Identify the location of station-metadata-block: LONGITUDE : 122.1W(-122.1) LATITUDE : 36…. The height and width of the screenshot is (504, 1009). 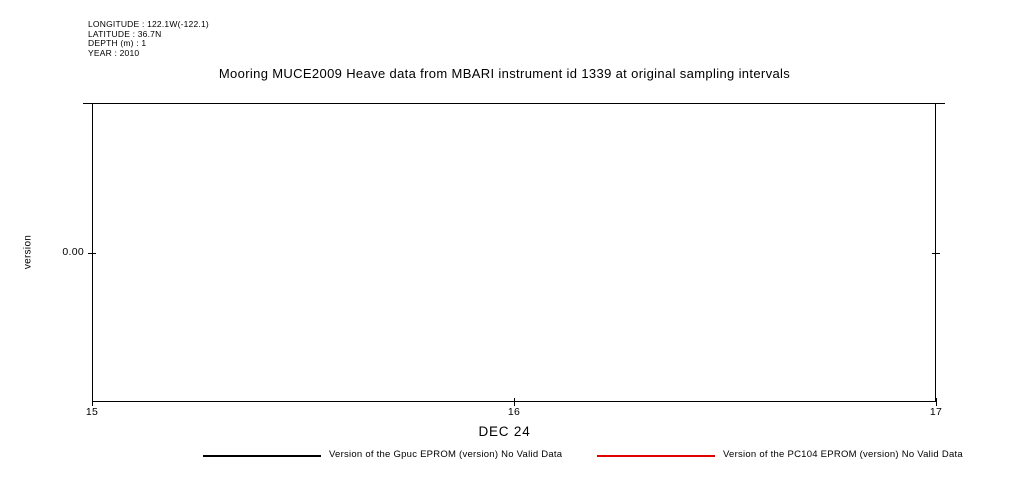
(148, 38).